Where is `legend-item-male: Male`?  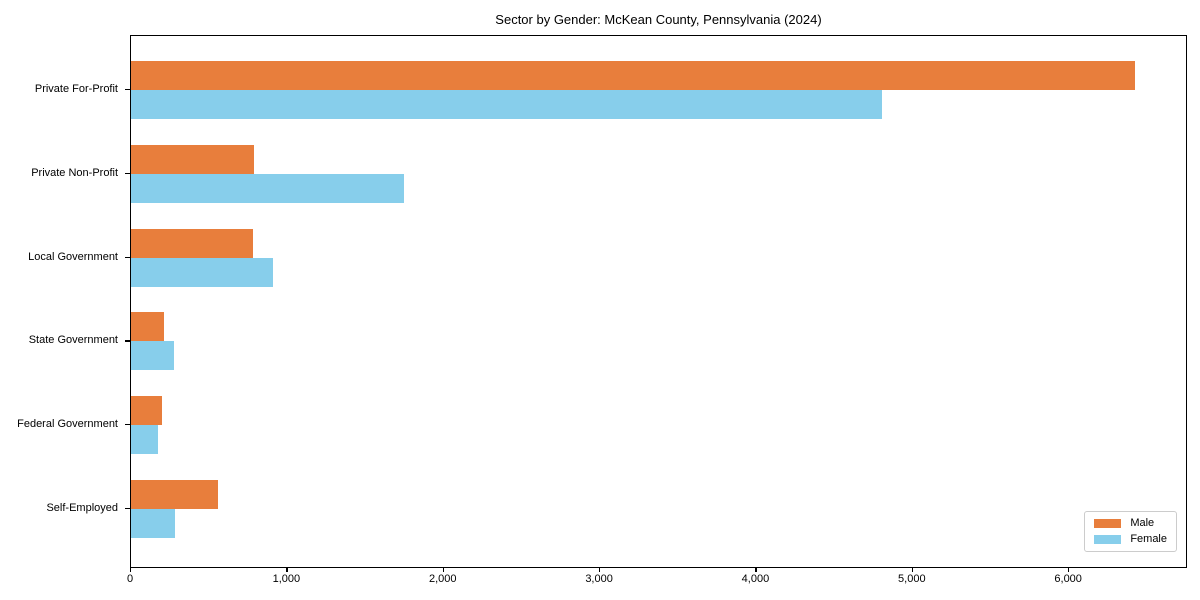 legend-item-male: Male is located at coordinates (1130, 523).